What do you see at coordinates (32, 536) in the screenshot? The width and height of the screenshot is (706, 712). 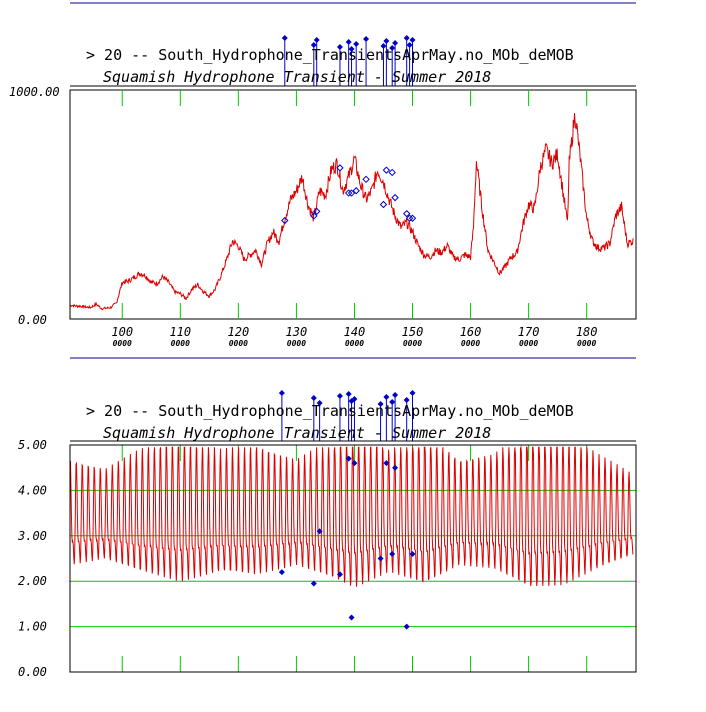 I see `panel-2-ytick-label: 3.00` at bounding box center [32, 536].